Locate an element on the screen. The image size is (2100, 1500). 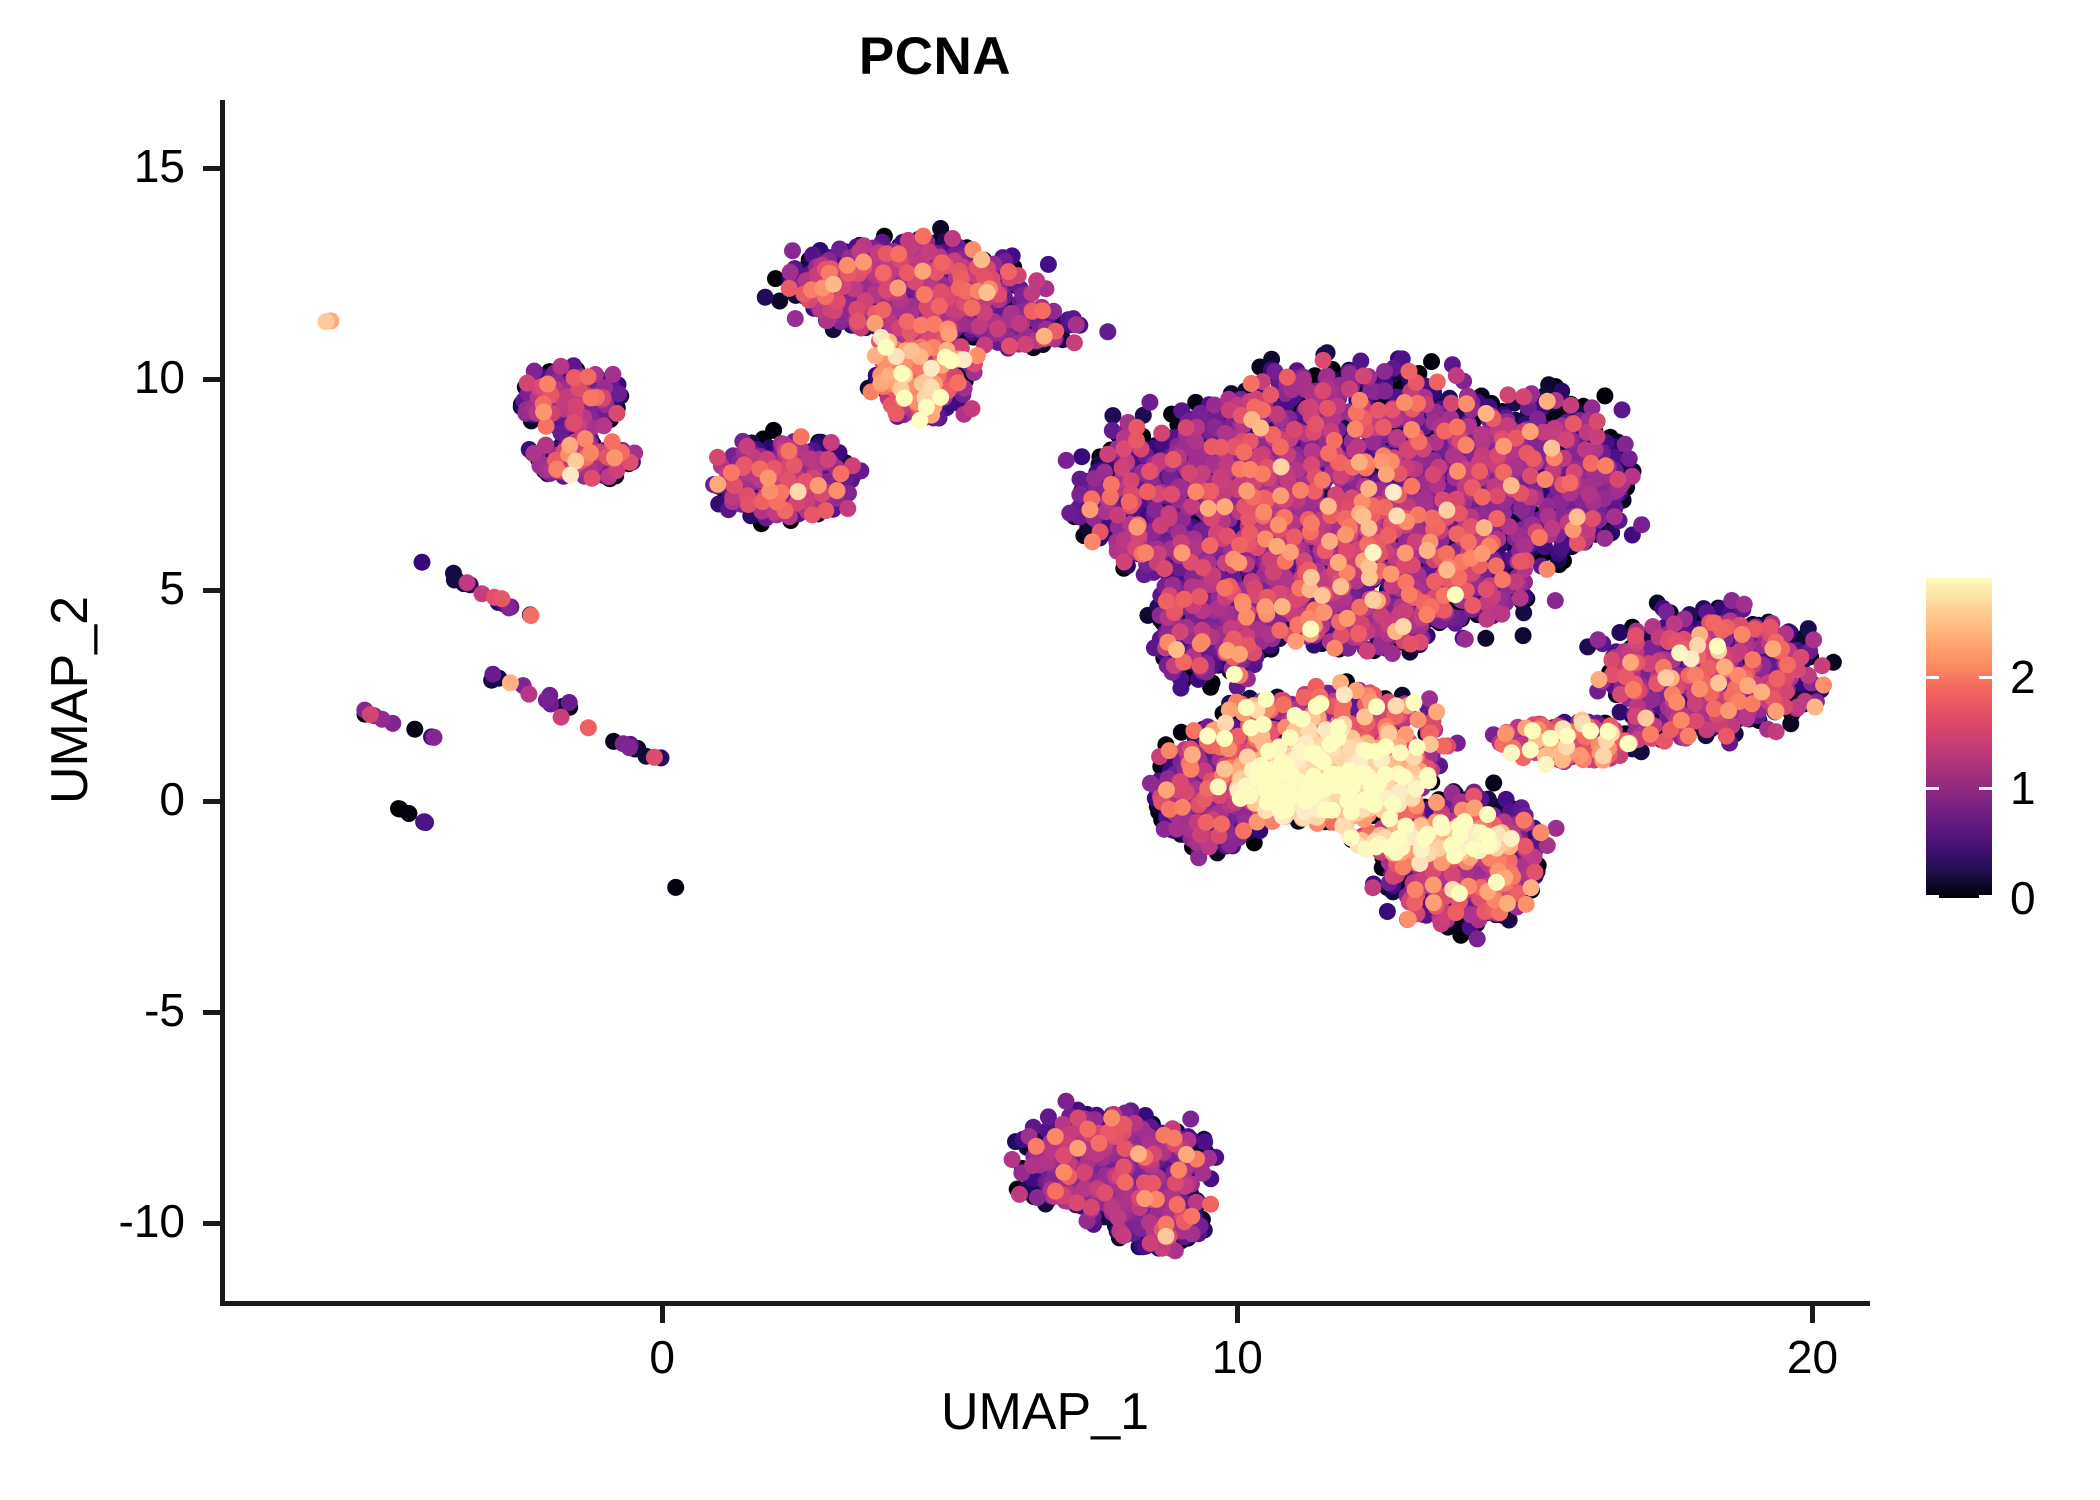
y-axis-line is located at coordinates (222, 703).